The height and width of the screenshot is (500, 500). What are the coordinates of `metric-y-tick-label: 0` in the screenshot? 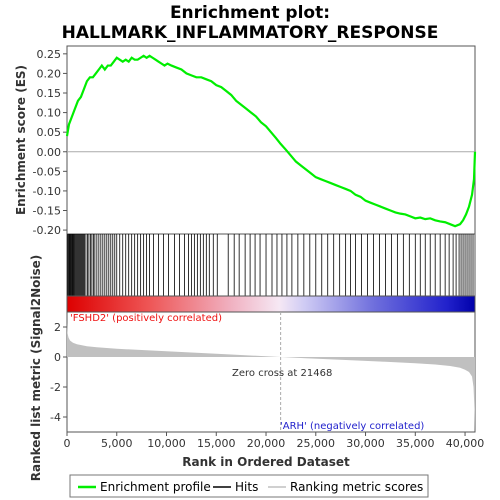 It's located at (57, 357).